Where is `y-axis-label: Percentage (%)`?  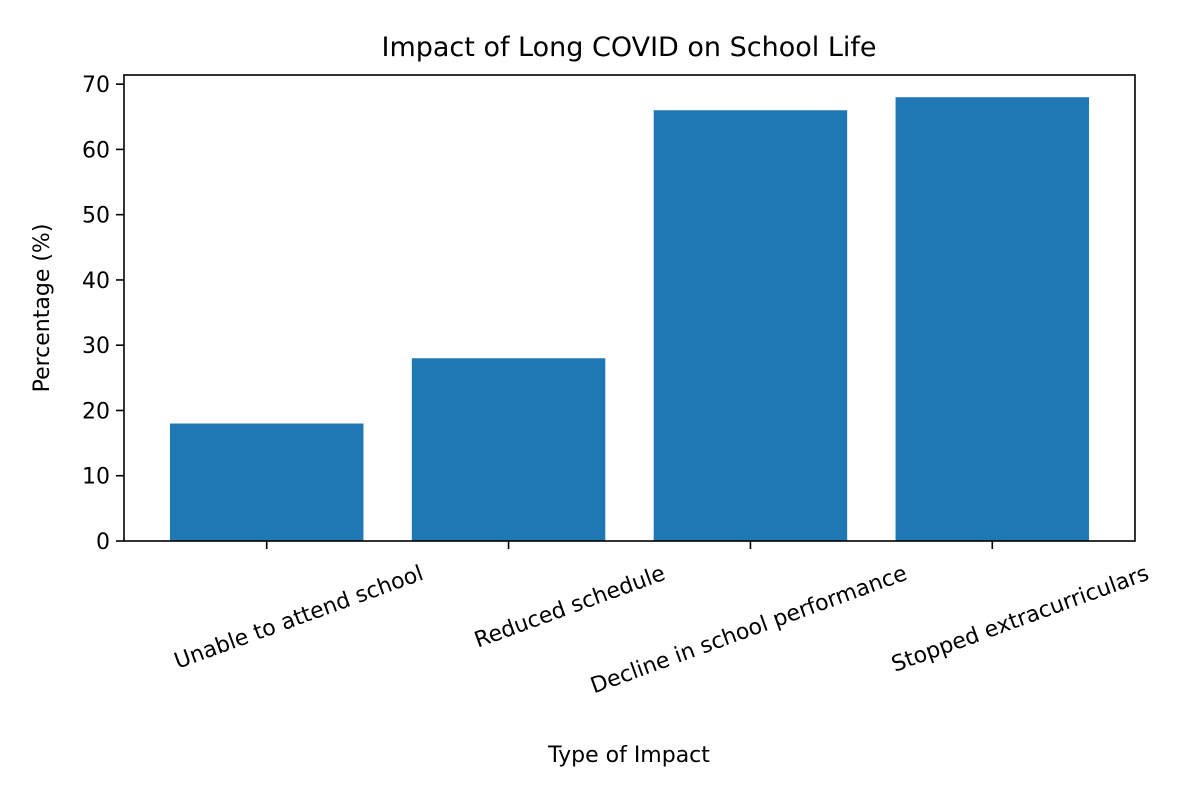 y-axis-label: Percentage (%) is located at coordinates (42, 308).